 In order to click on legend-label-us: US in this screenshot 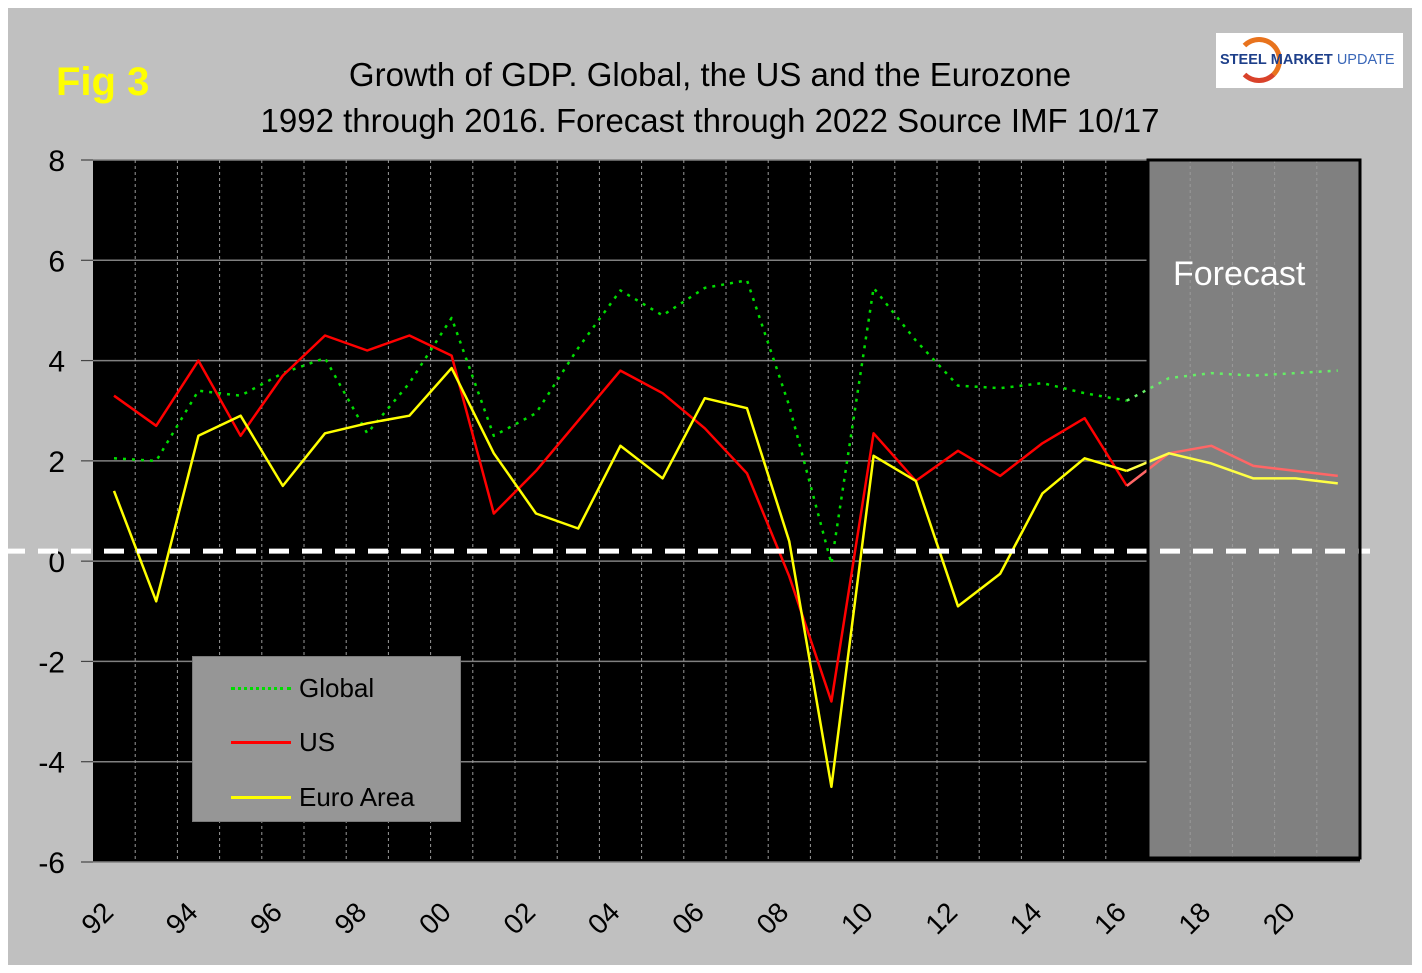, I will do `click(317, 741)`.